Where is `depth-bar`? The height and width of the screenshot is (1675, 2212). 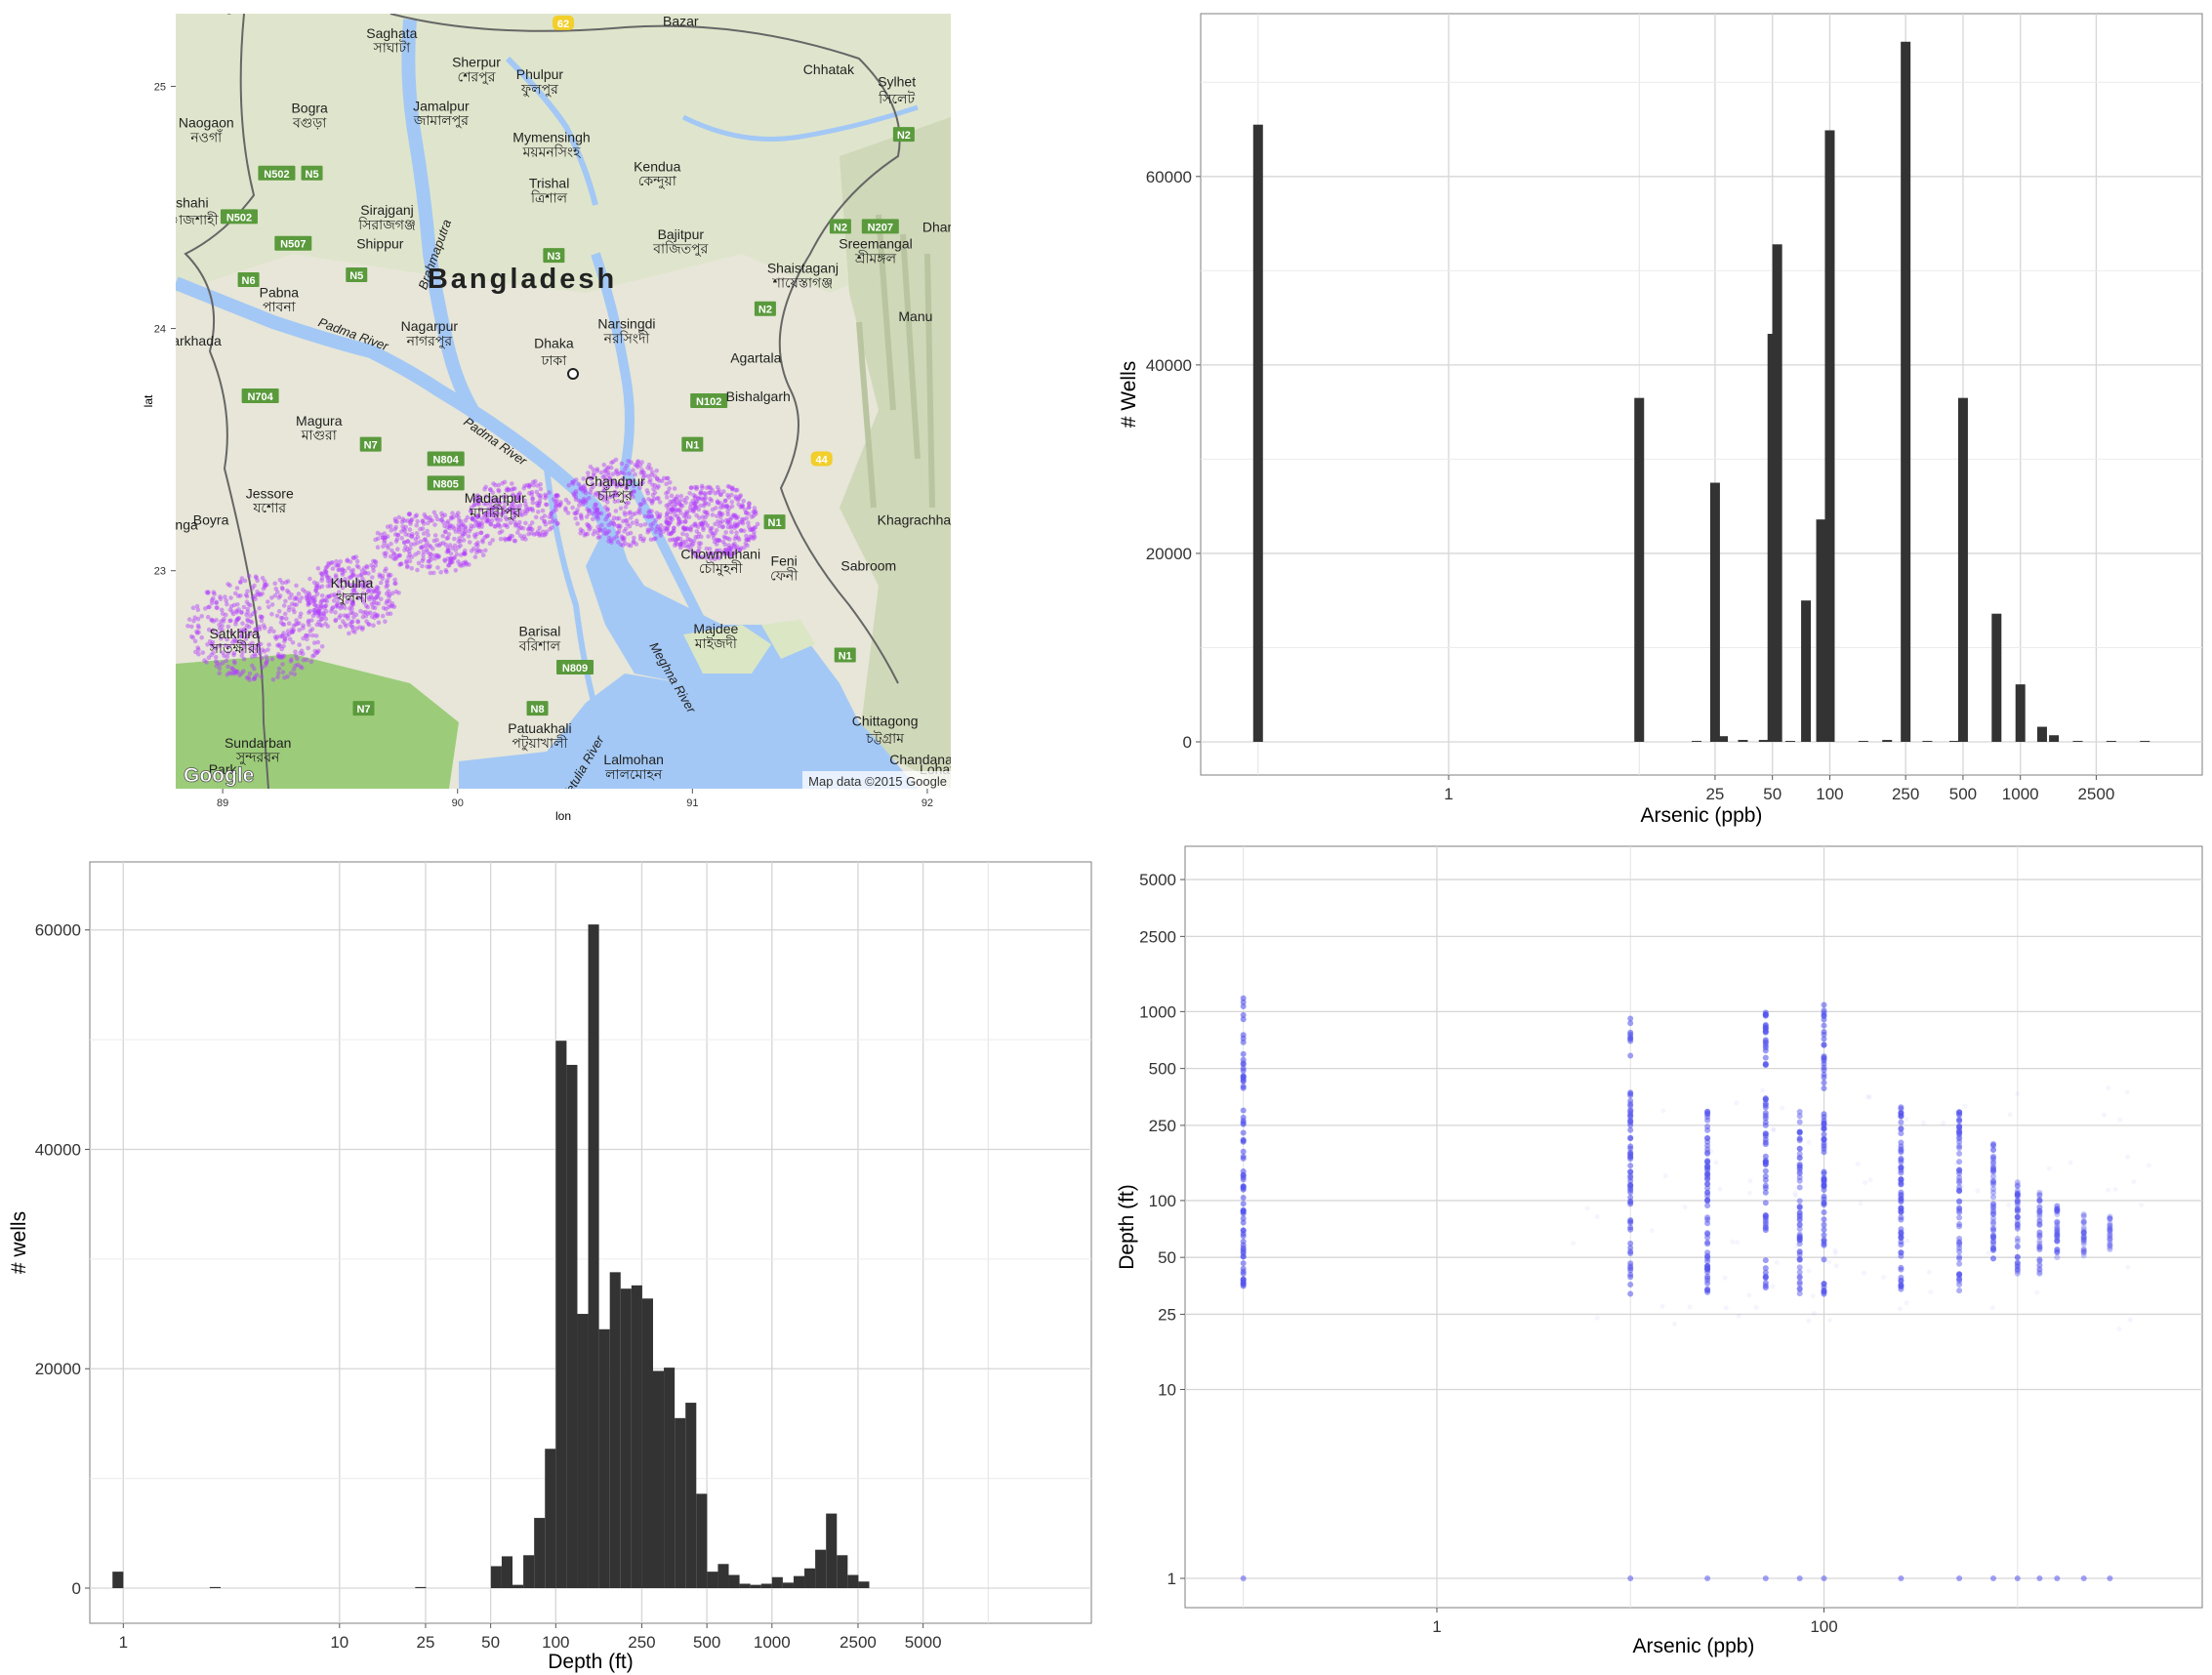 depth-bar is located at coordinates (561, 1314).